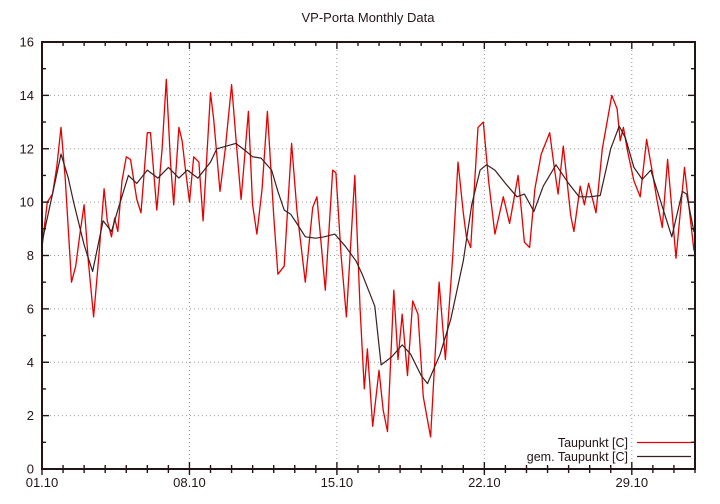 The height and width of the screenshot is (504, 720). What do you see at coordinates (484, 482) in the screenshot?
I see `x-tick-label: 22.10` at bounding box center [484, 482].